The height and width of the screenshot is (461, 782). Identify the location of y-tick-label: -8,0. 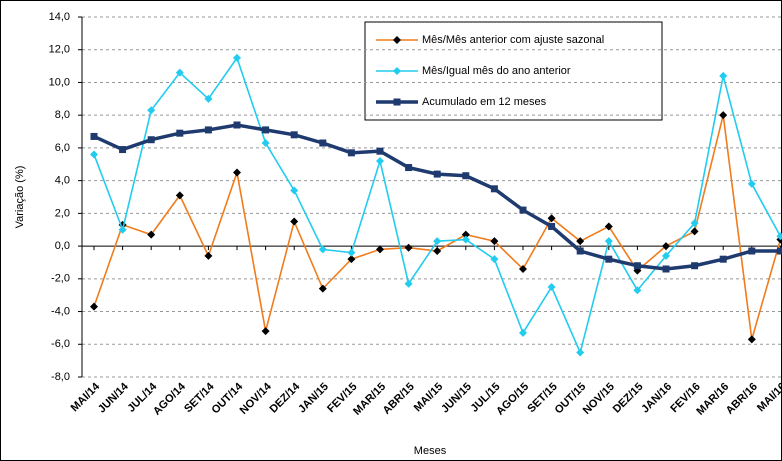
(60, 377).